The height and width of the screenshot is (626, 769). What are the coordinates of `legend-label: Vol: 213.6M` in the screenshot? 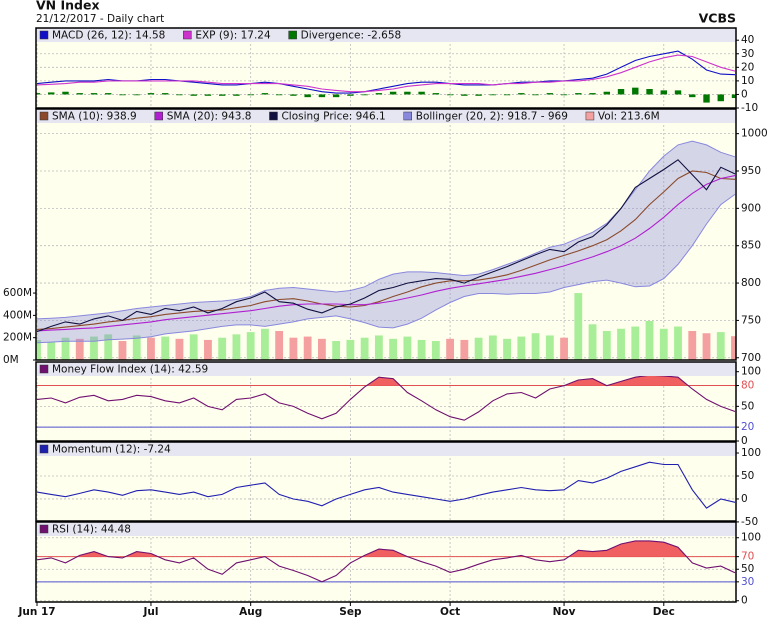 It's located at (629, 117).